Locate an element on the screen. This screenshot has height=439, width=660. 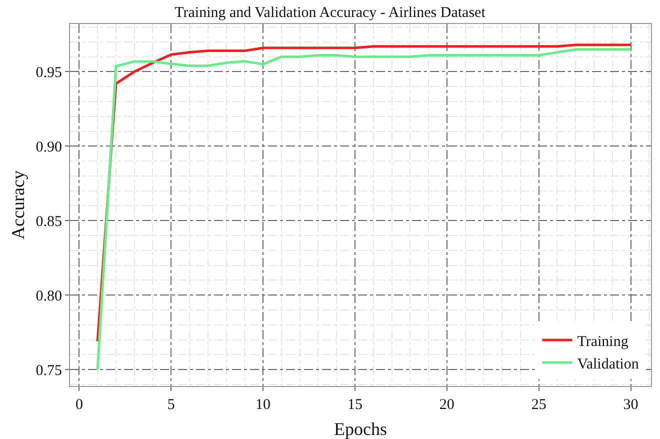
legend-label: Training is located at coordinates (603, 342).